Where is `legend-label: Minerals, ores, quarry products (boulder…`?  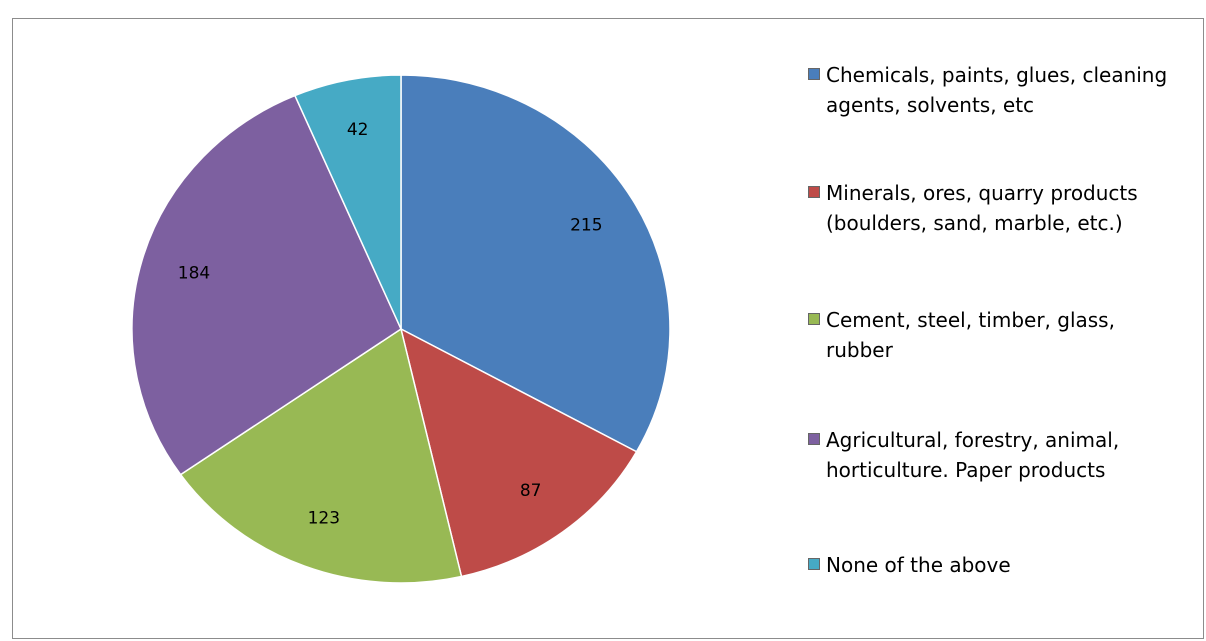 legend-label: Minerals, ores, quarry products (boulder… is located at coordinates (982, 208).